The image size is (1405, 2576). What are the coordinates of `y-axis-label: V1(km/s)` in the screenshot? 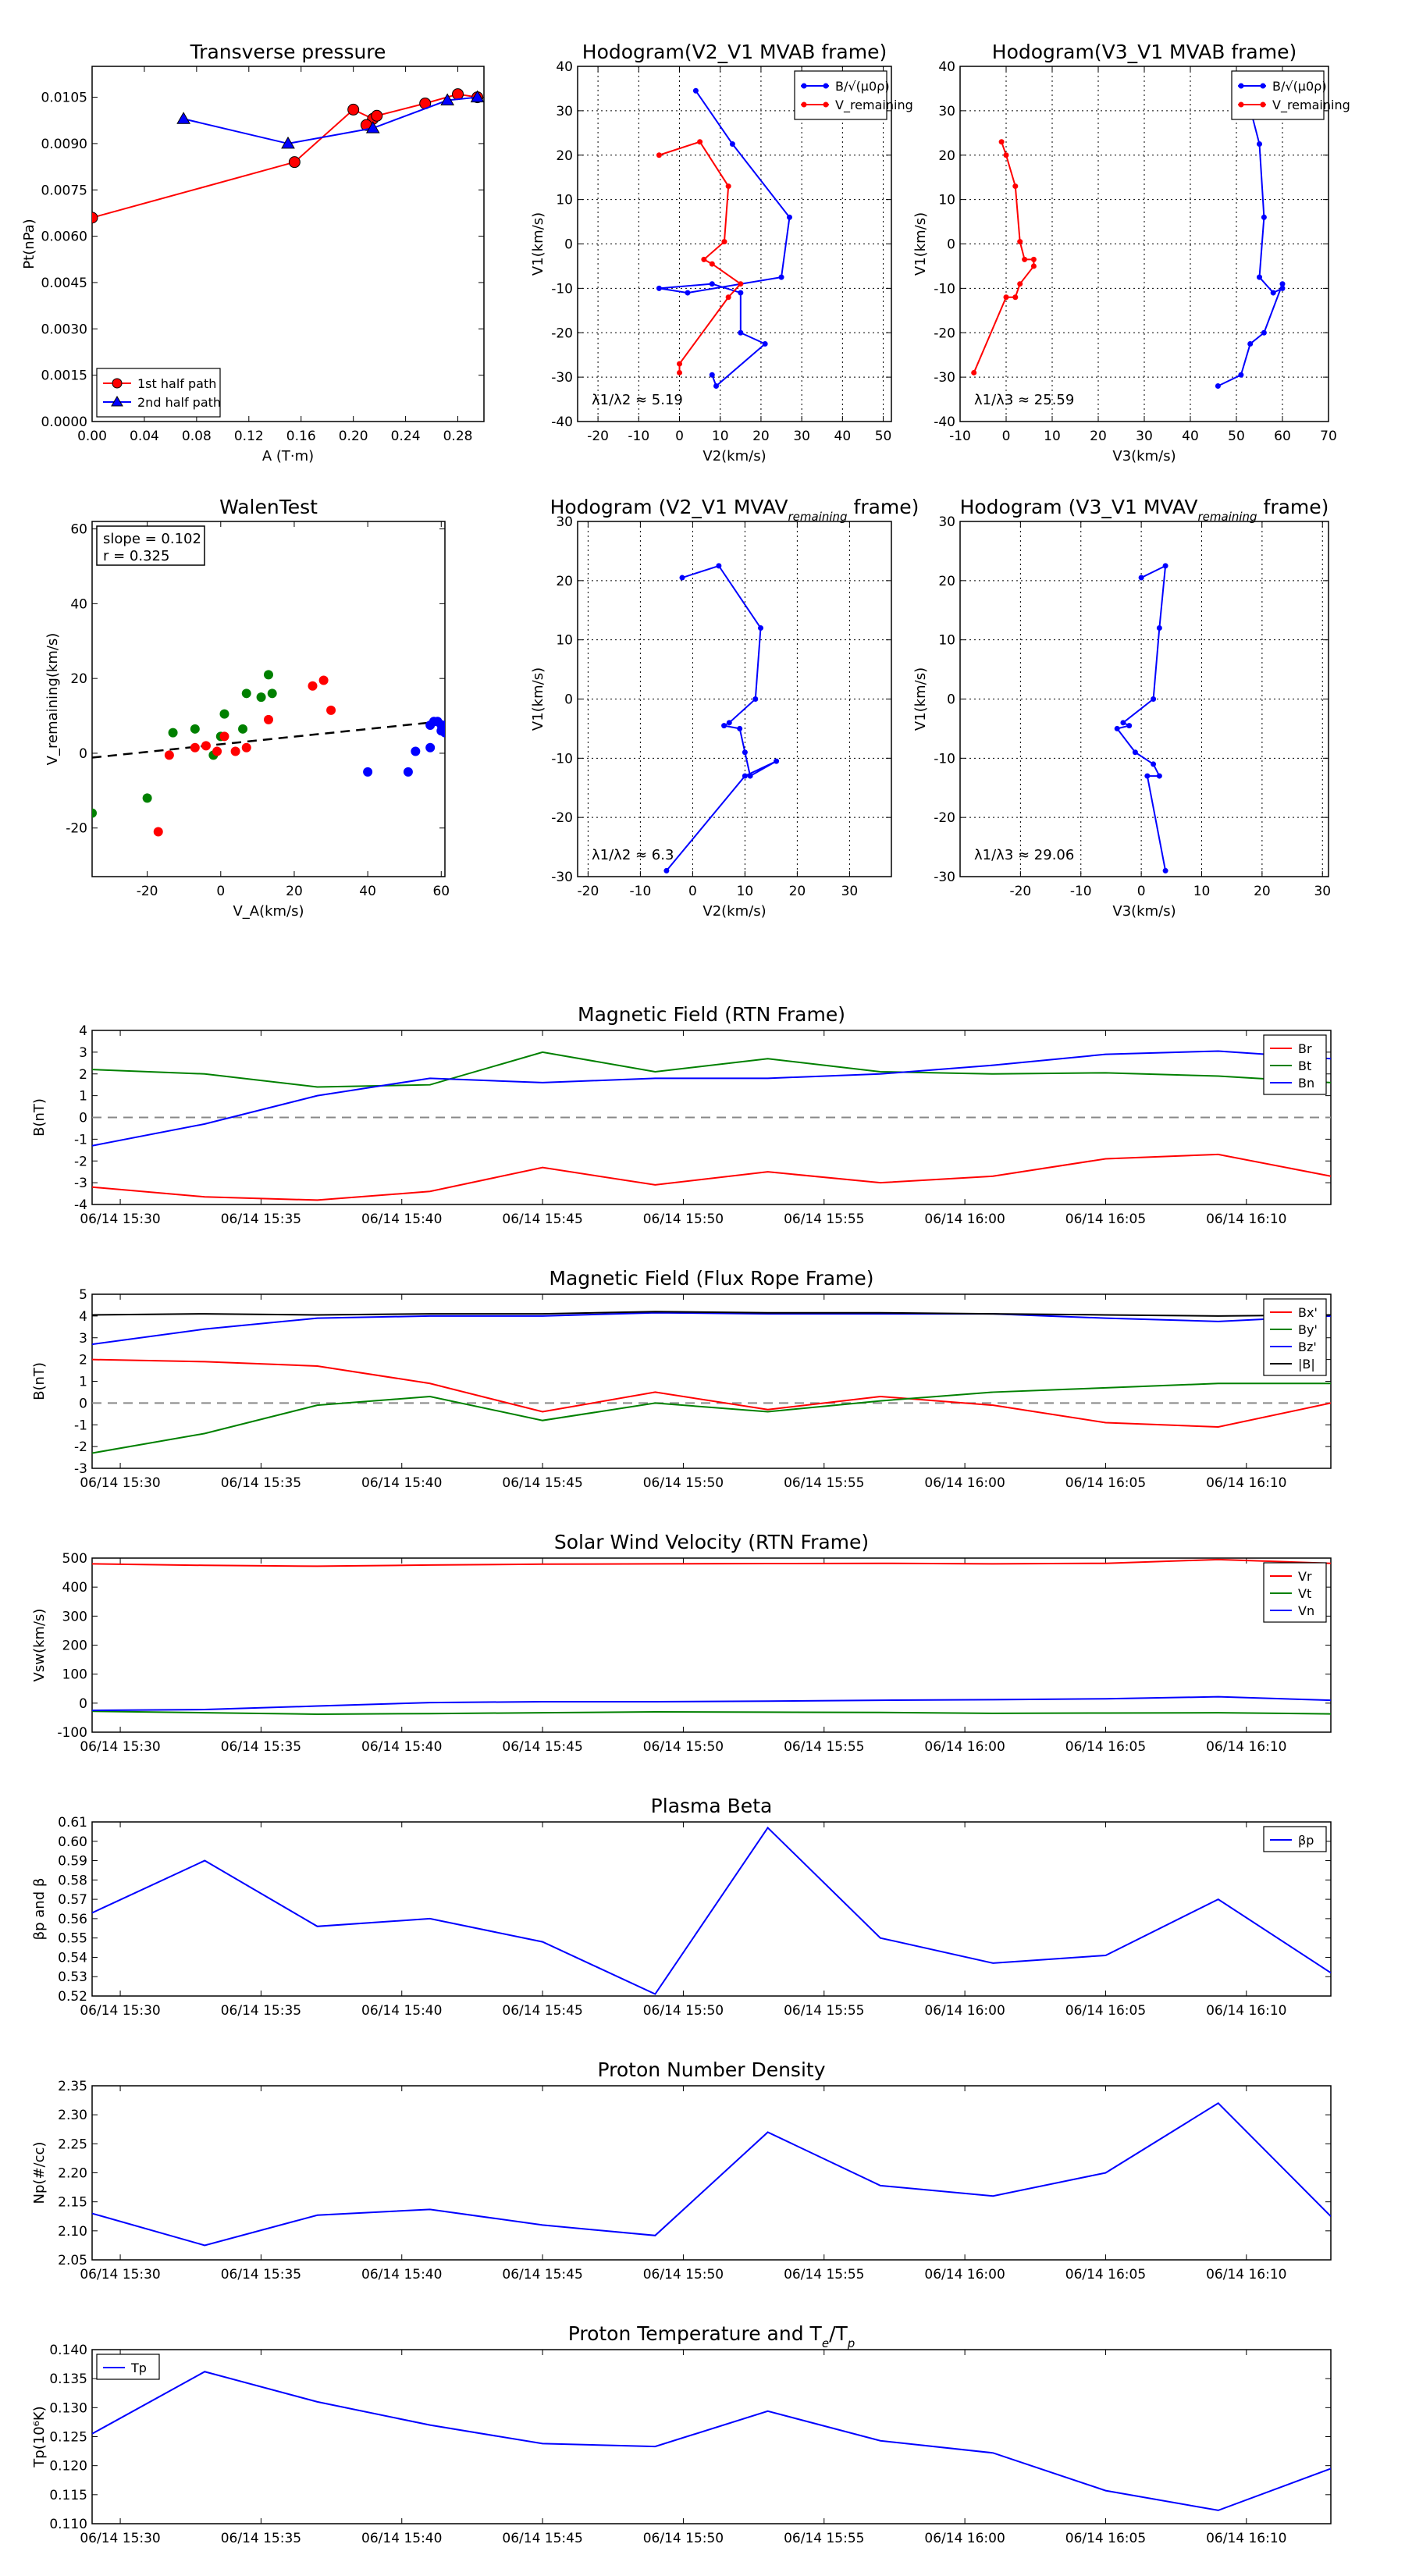 It's located at (920, 244).